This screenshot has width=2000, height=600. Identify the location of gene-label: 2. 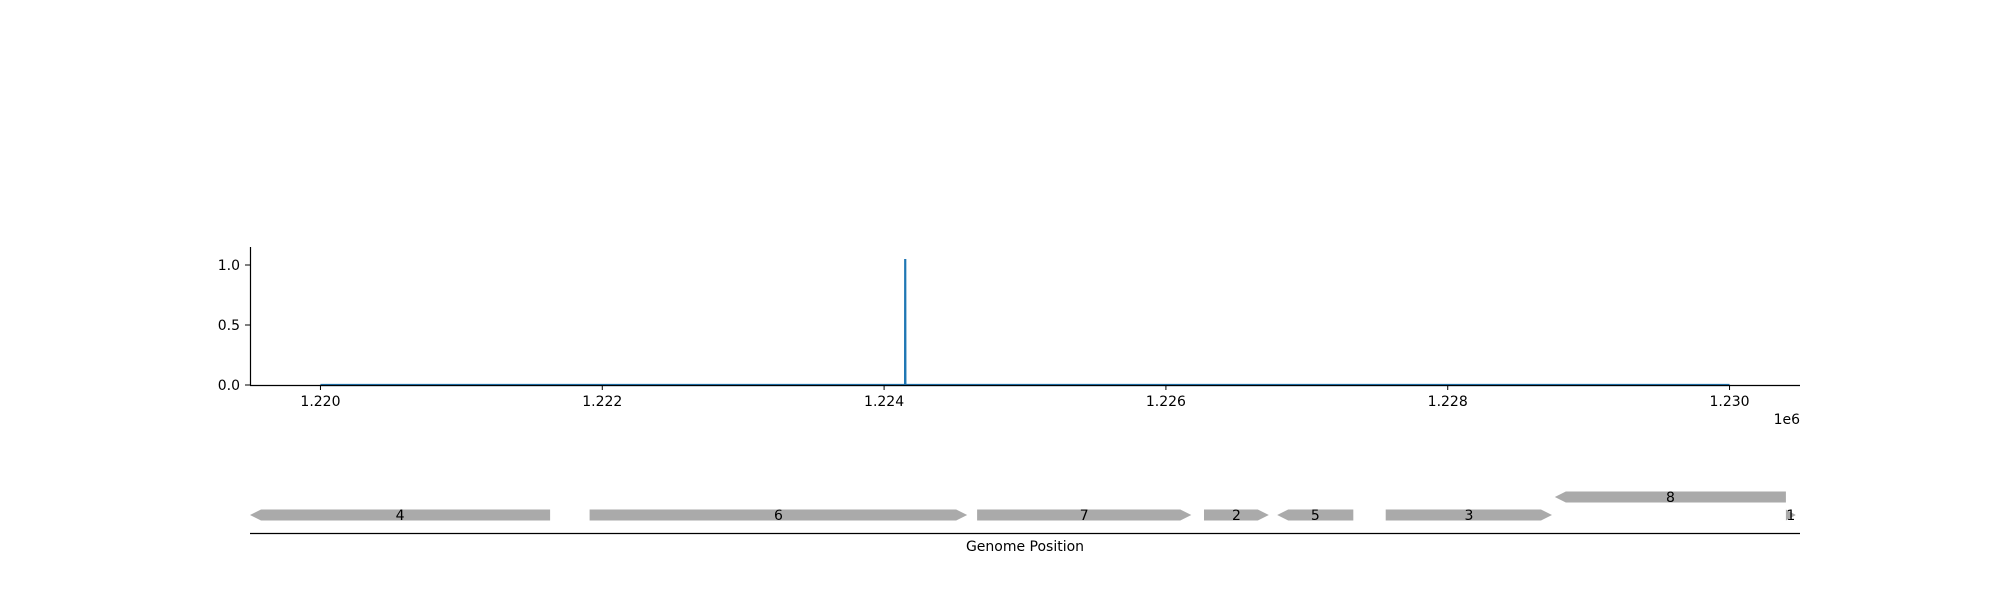
(1236, 516).